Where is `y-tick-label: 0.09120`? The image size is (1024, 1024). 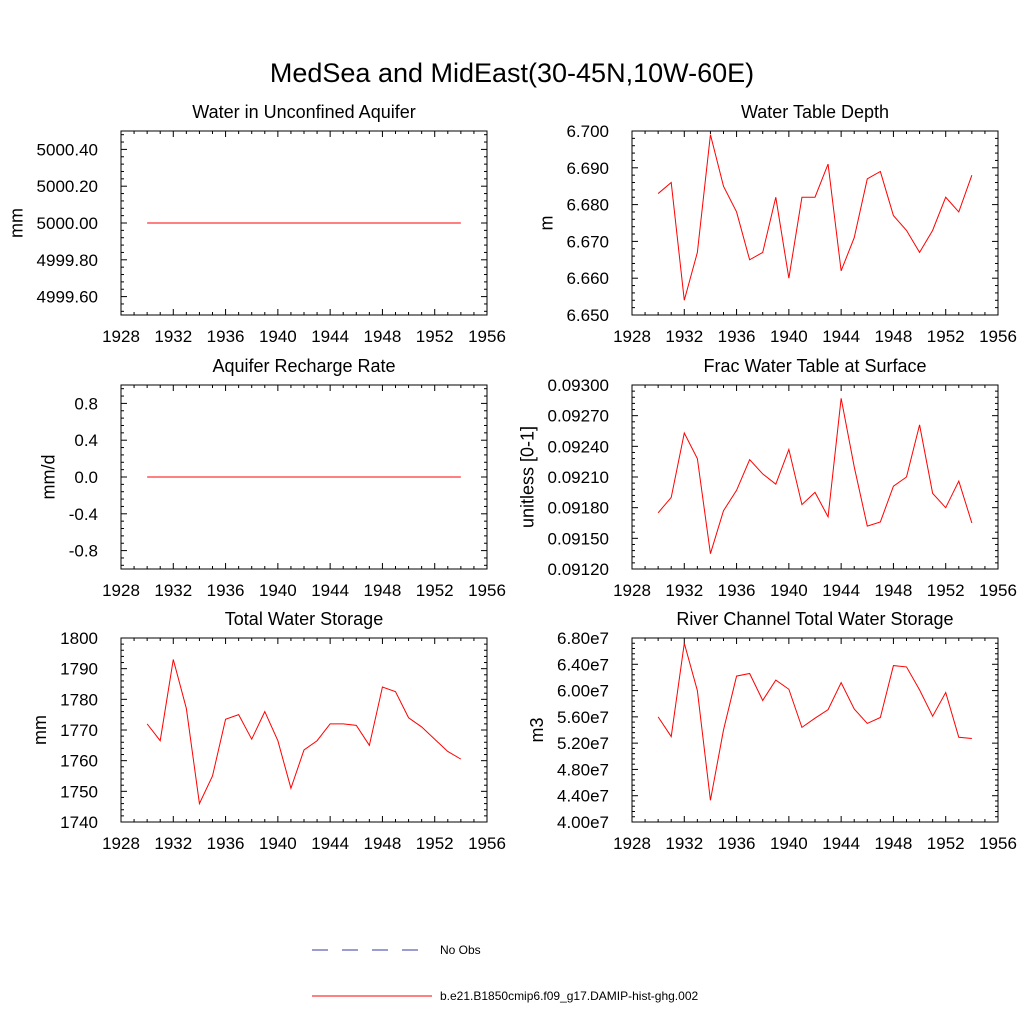 y-tick-label: 0.09120 is located at coordinates (578, 569).